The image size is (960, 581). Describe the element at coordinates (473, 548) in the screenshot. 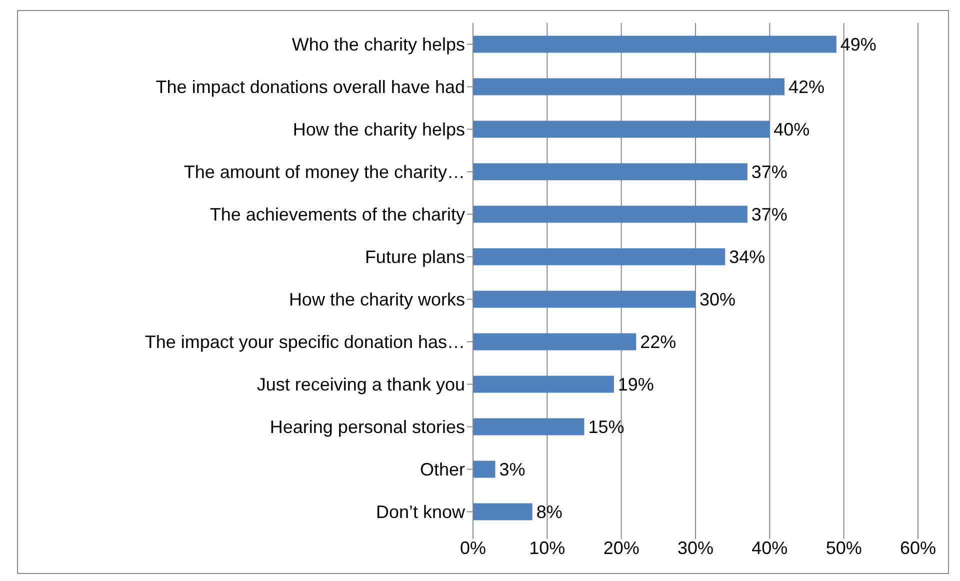

I see `x-tick-label: 0%` at that location.